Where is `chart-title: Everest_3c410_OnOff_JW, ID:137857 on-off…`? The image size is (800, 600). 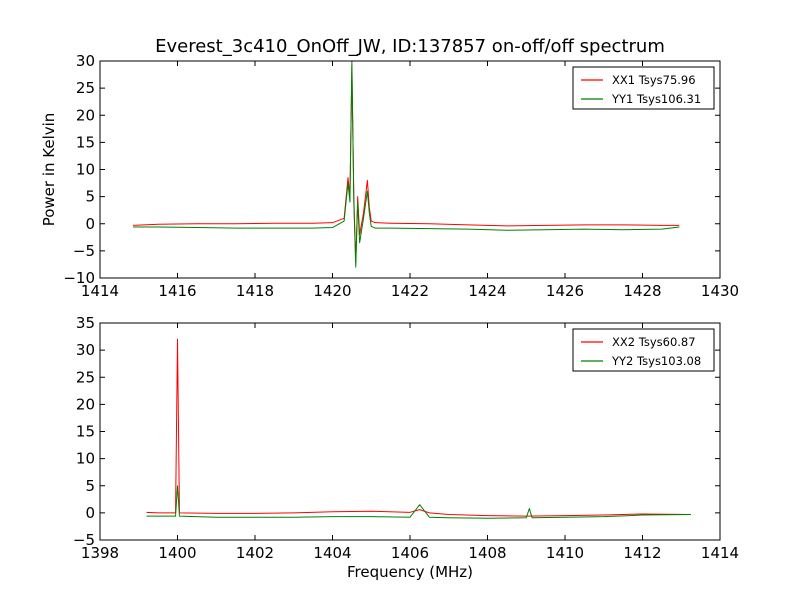 chart-title: Everest_3c410_OnOff_JW, ID:137857 on-off… is located at coordinates (410, 46).